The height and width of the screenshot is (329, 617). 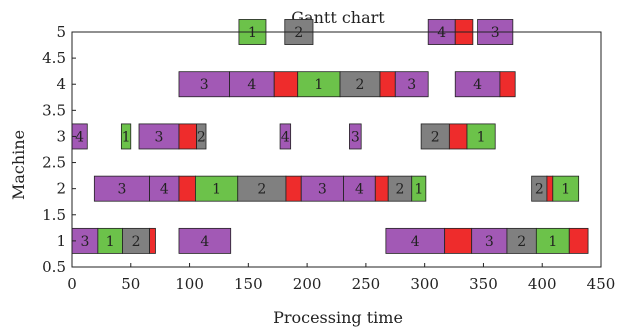 I want to click on y-tick-label: 3, so click(x=61, y=136).